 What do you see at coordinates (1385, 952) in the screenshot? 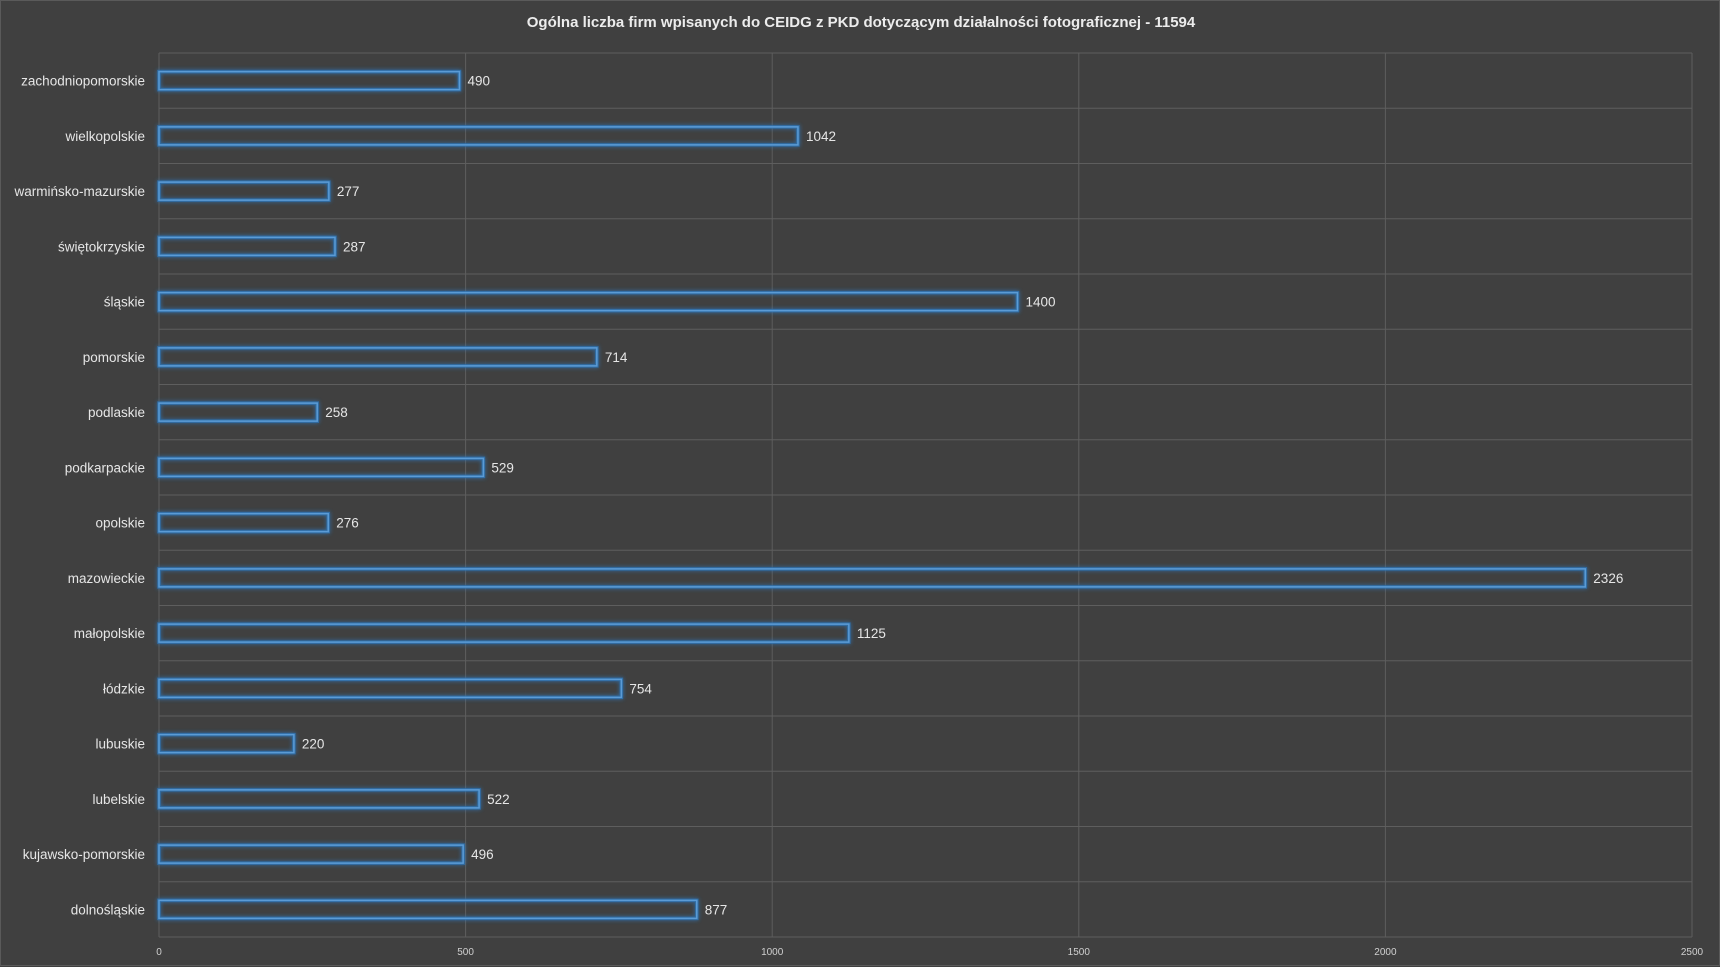
I see `x-tick-label: 2000` at bounding box center [1385, 952].